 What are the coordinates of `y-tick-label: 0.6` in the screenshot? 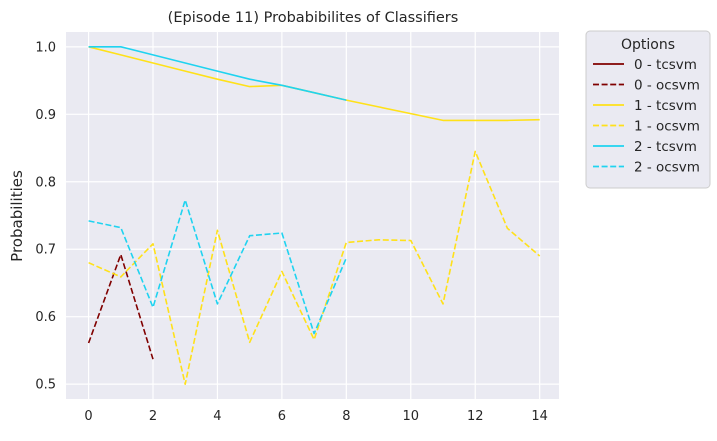 It's located at (45, 317).